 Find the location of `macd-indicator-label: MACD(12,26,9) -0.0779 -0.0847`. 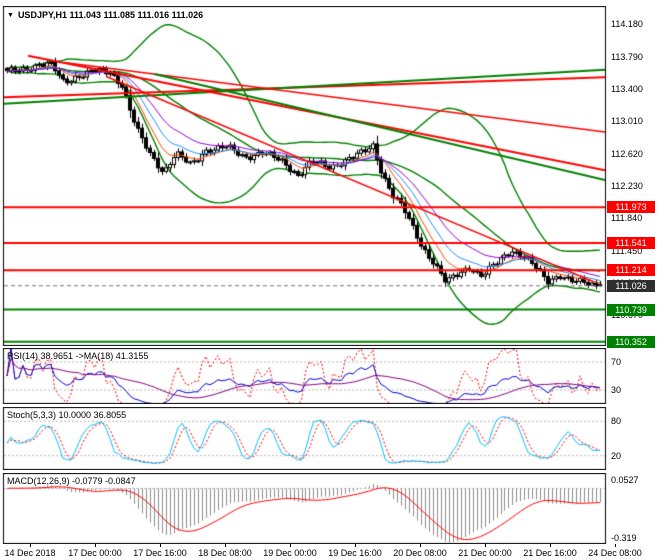

macd-indicator-label: MACD(12,26,9) -0.0779 -0.0847 is located at coordinates (71, 481).